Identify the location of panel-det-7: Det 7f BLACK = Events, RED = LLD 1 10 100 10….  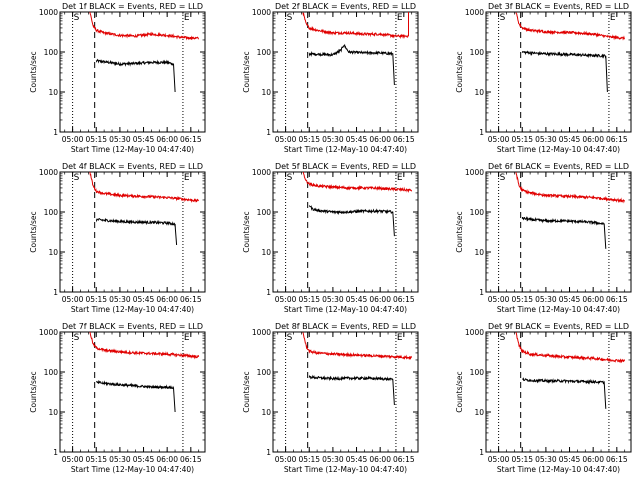
(117, 398).